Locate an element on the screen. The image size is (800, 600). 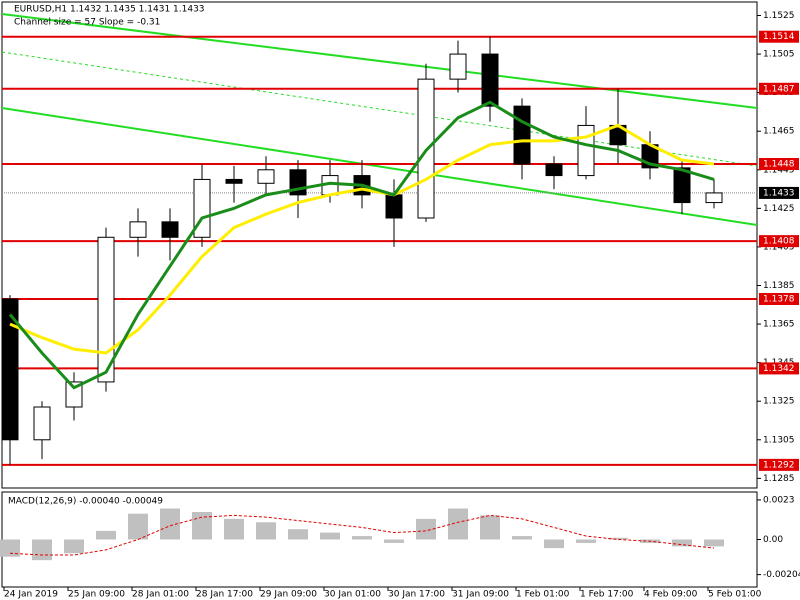
x-tick-label: 30 Jan 17:00 is located at coordinates (416, 595).